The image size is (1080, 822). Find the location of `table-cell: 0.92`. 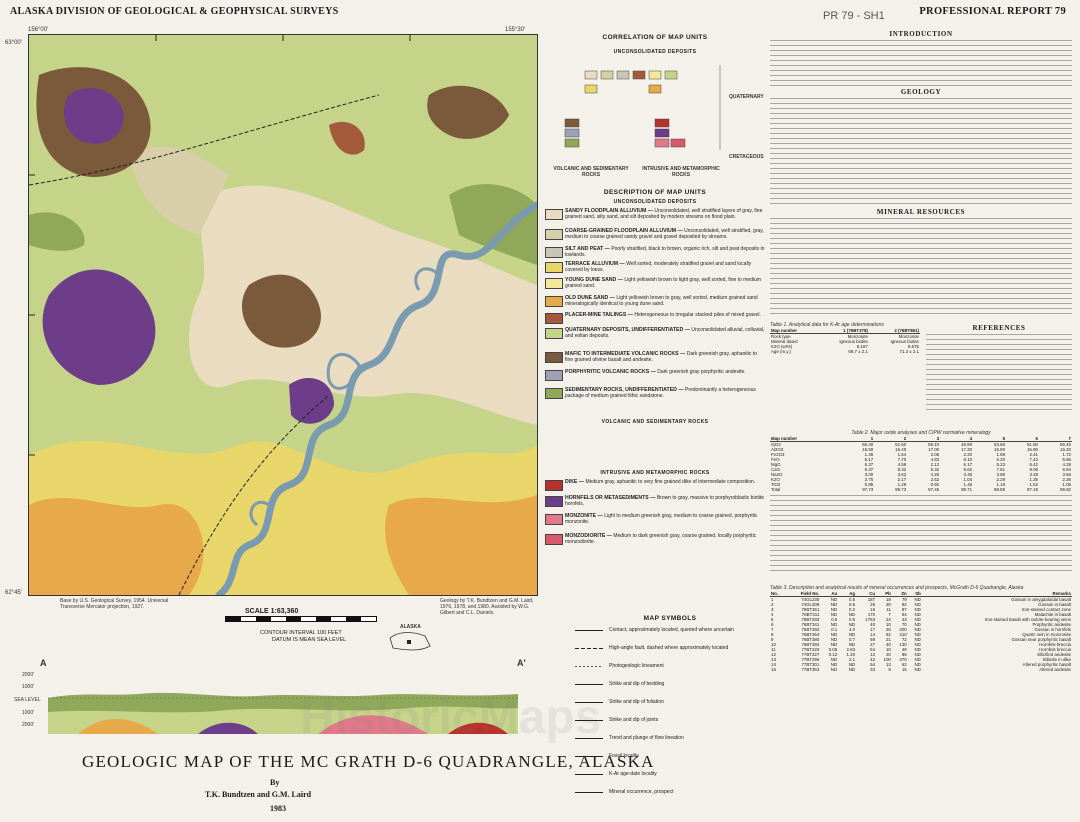

table-cell: 0.92 is located at coordinates (935, 484).